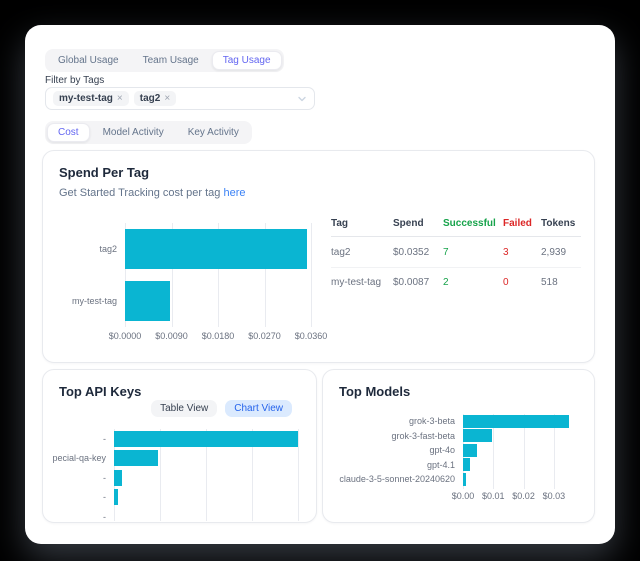  What do you see at coordinates (104, 172) in the screenshot?
I see `spend-per-tag-title: Spend Per Tag` at bounding box center [104, 172].